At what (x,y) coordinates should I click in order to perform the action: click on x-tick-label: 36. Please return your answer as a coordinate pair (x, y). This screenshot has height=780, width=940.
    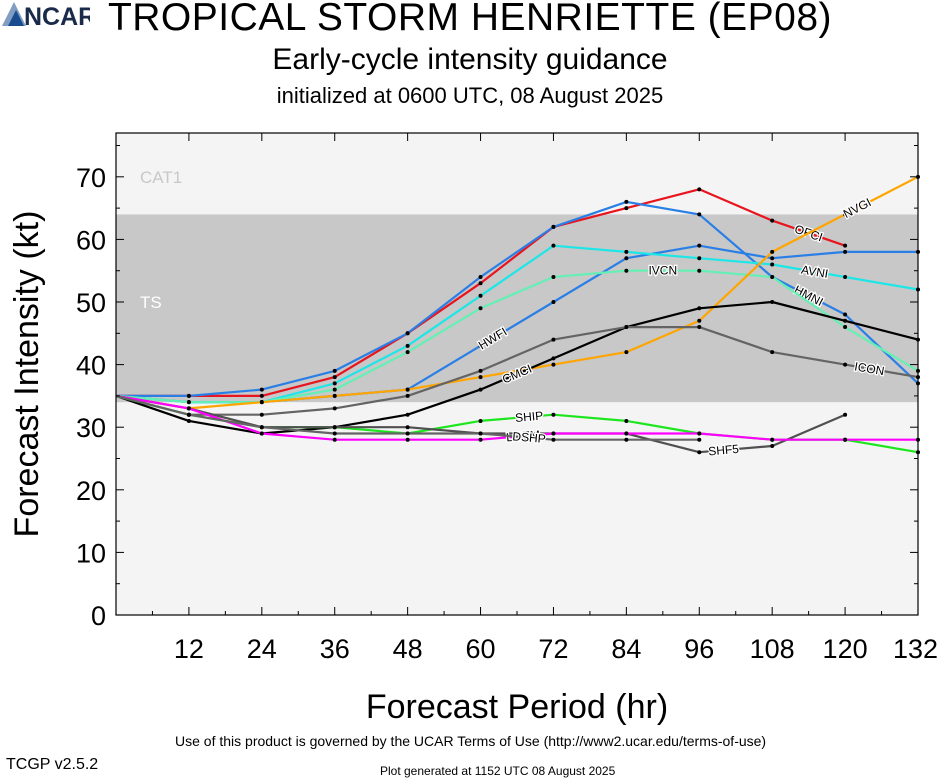
    Looking at the image, I should click on (335, 649).